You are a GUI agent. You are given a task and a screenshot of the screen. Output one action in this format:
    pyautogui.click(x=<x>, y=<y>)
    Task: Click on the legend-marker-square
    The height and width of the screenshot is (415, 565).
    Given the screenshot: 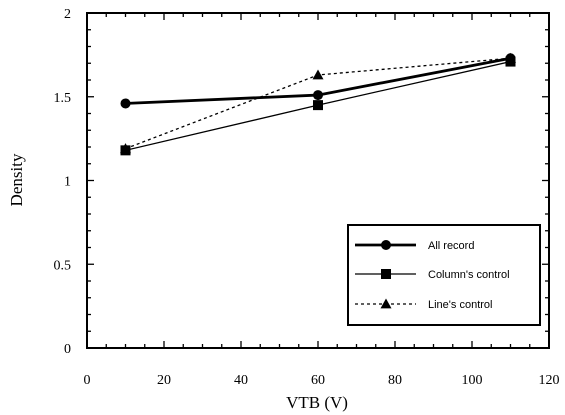 What is the action you would take?
    pyautogui.click(x=386, y=274)
    